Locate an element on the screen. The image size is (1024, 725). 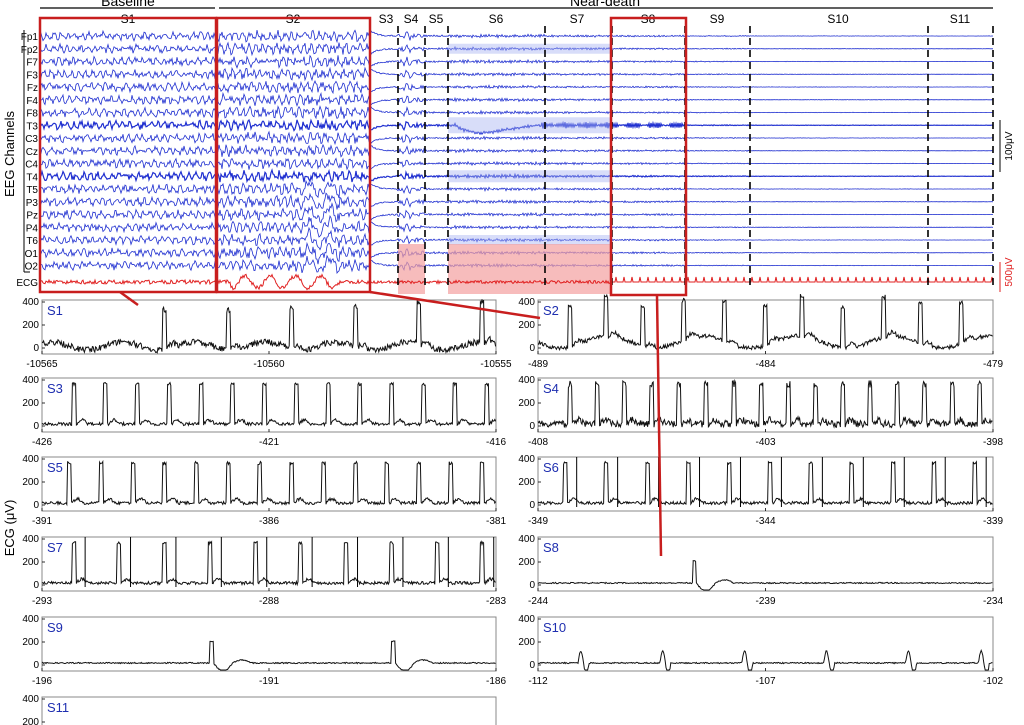
xtick-label: -426 is located at coordinates (42, 442).